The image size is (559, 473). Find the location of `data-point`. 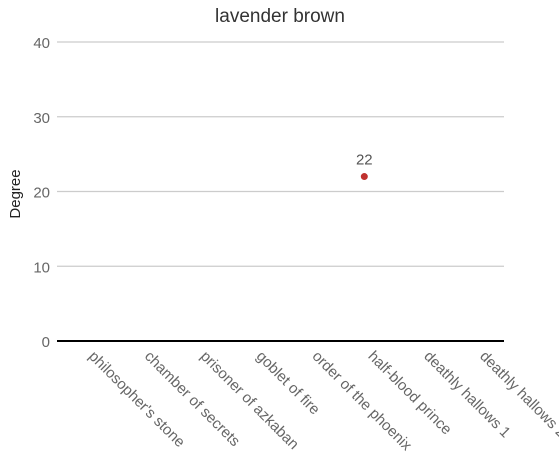

data-point is located at coordinates (364, 177).